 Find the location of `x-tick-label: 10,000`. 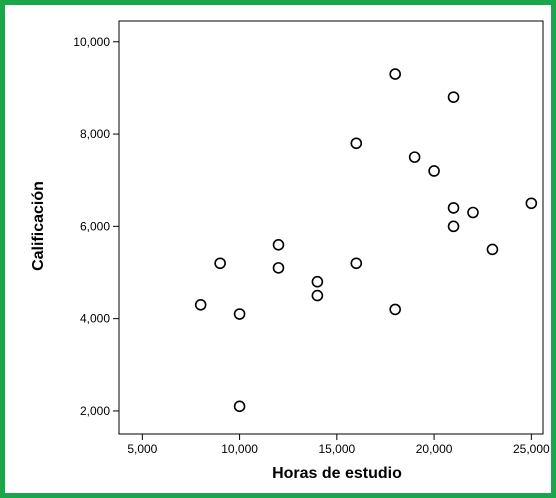

x-tick-label: 10,000 is located at coordinates (239, 449).